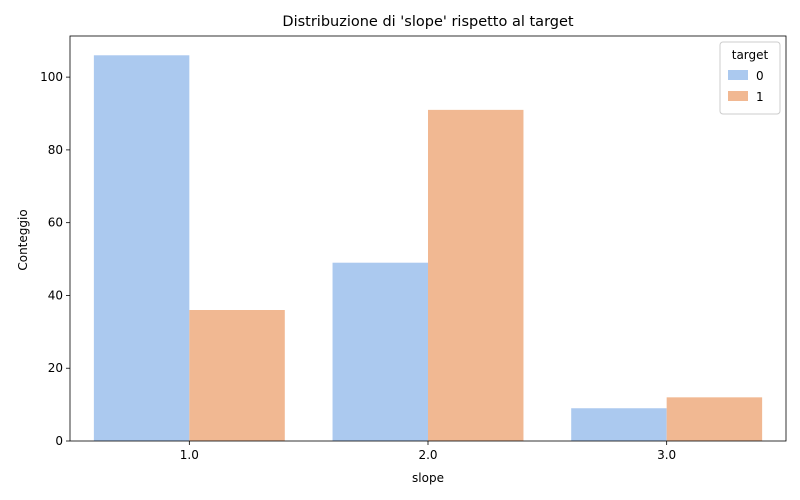 This screenshot has width=800, height=500. I want to click on y-tick-label: 100, so click(51, 77).